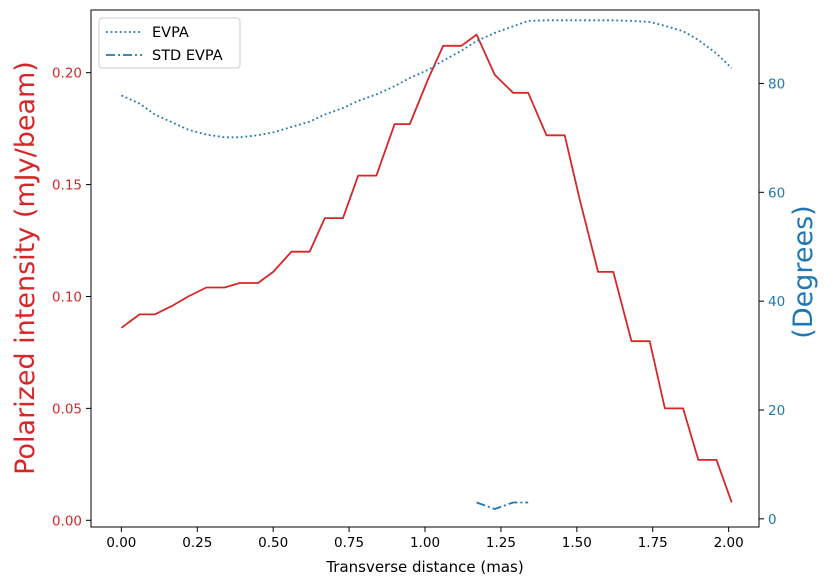 Image resolution: width=834 pixels, height=584 pixels. Describe the element at coordinates (577, 543) in the screenshot. I see `x-tick-label: 1.50` at that location.